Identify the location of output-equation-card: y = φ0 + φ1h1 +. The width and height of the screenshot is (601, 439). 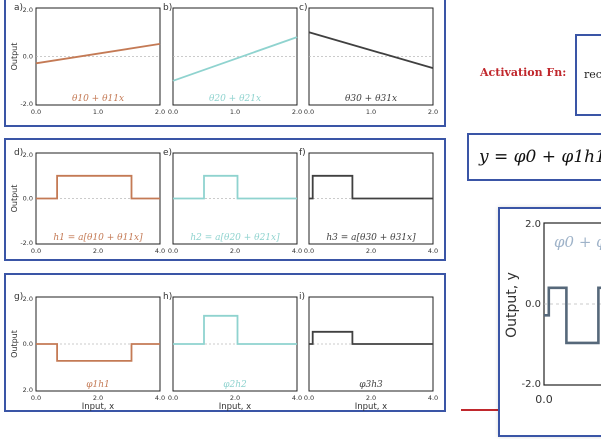
(534, 157).